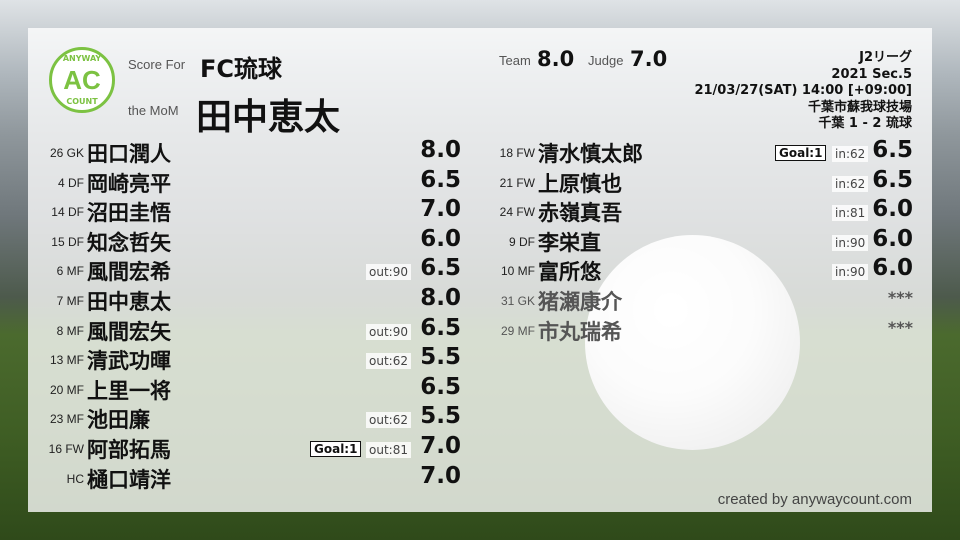 This screenshot has width=960, height=540. What do you see at coordinates (129, 242) in the screenshot?
I see `player-name: 知念哲矢` at bounding box center [129, 242].